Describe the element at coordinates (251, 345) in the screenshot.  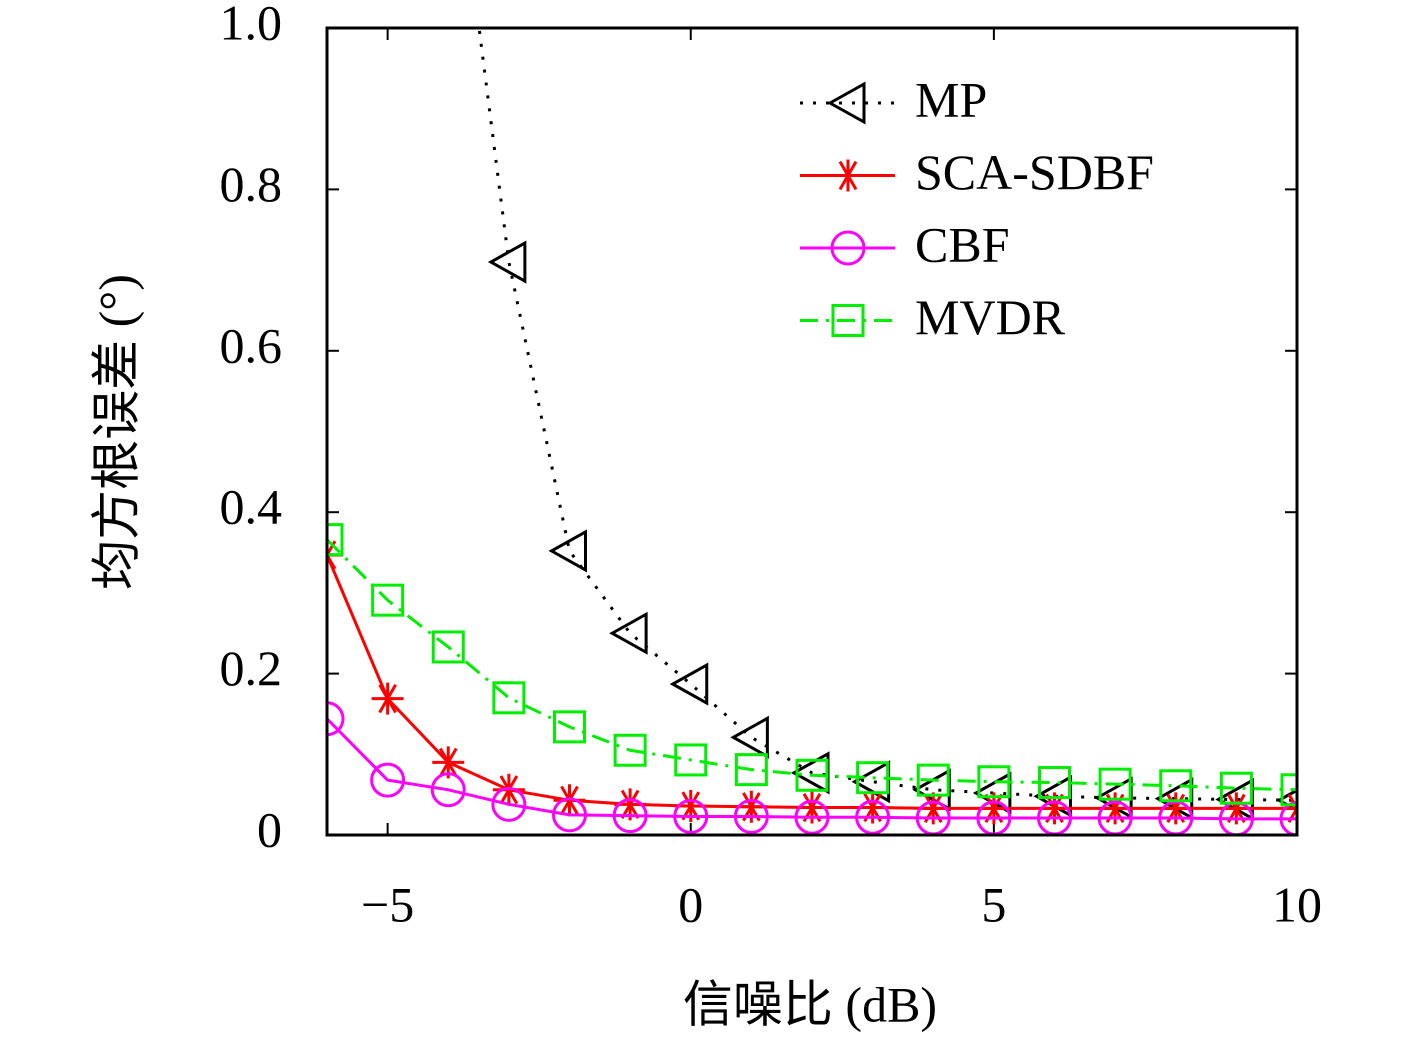
I see `y-tick-label: 0.6` at that location.